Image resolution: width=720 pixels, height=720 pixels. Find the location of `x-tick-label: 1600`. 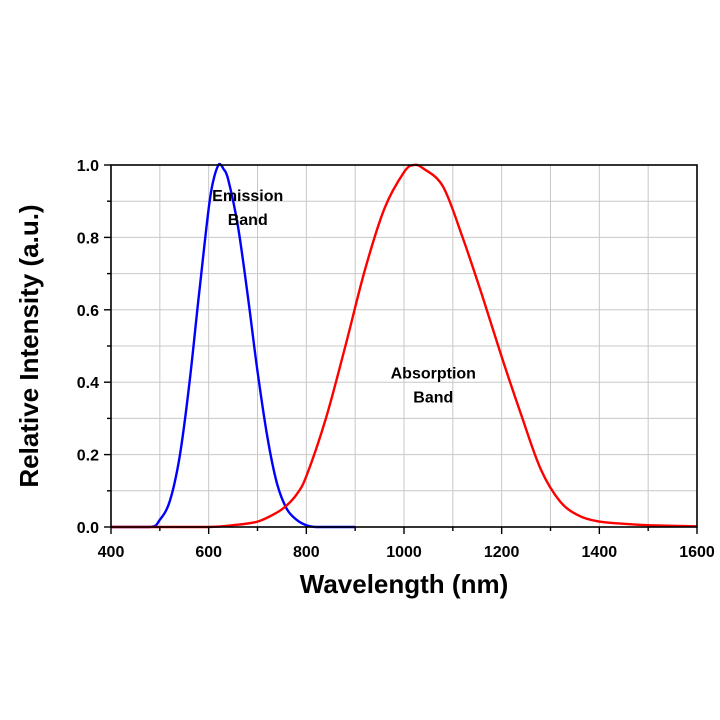

x-tick-label: 1600 is located at coordinates (697, 552).